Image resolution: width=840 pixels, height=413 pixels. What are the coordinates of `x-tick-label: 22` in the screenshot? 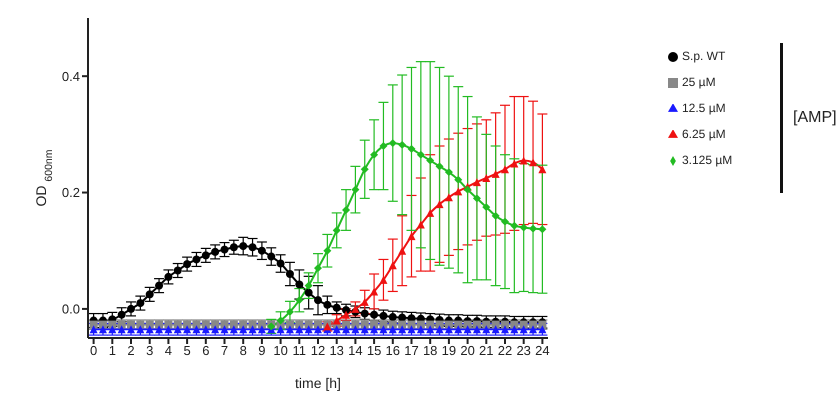 It's located at (505, 350).